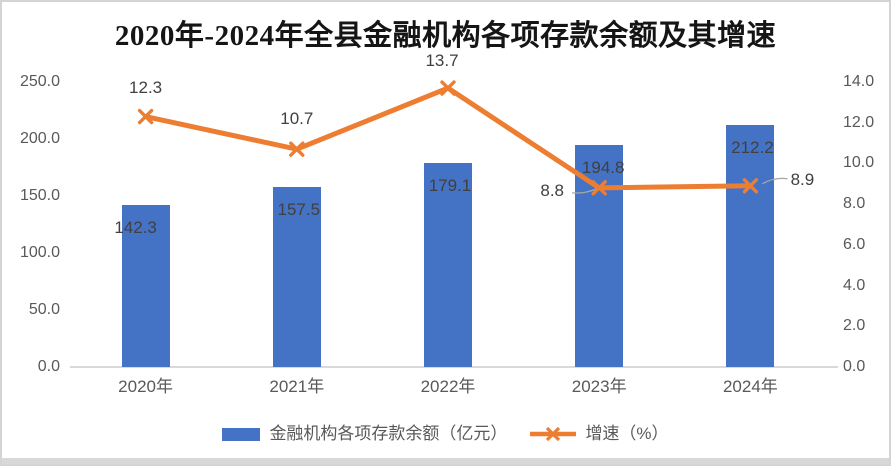 This screenshot has height=466, width=891. I want to click on y-axis-tick-left: 0.0, so click(48, 366).